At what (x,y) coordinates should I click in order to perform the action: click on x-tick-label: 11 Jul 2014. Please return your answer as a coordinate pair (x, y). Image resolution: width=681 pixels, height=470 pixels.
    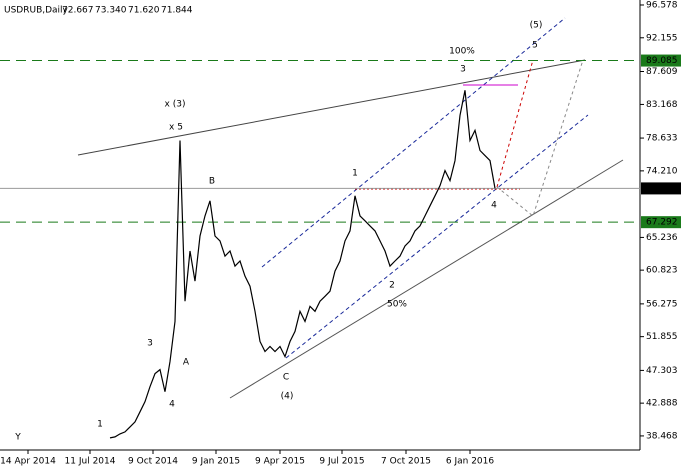
    Looking at the image, I should click on (90, 462).